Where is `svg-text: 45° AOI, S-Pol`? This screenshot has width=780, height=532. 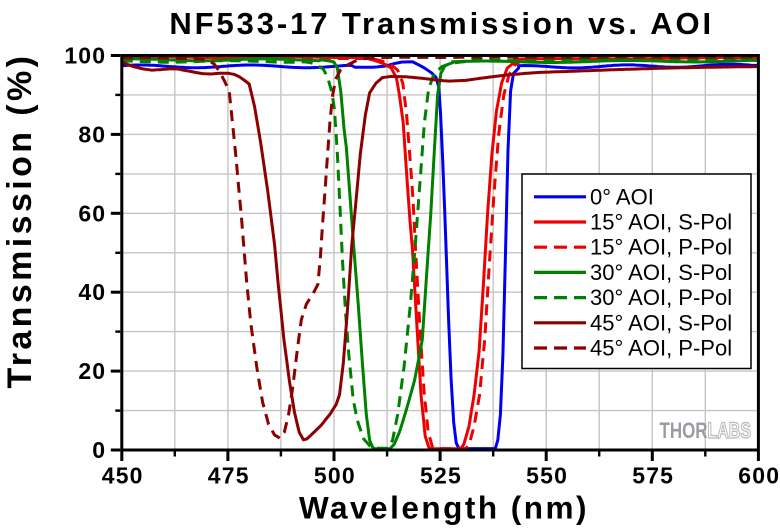
svg-text: 45° AOI, S-Pol is located at coordinates (661, 322).